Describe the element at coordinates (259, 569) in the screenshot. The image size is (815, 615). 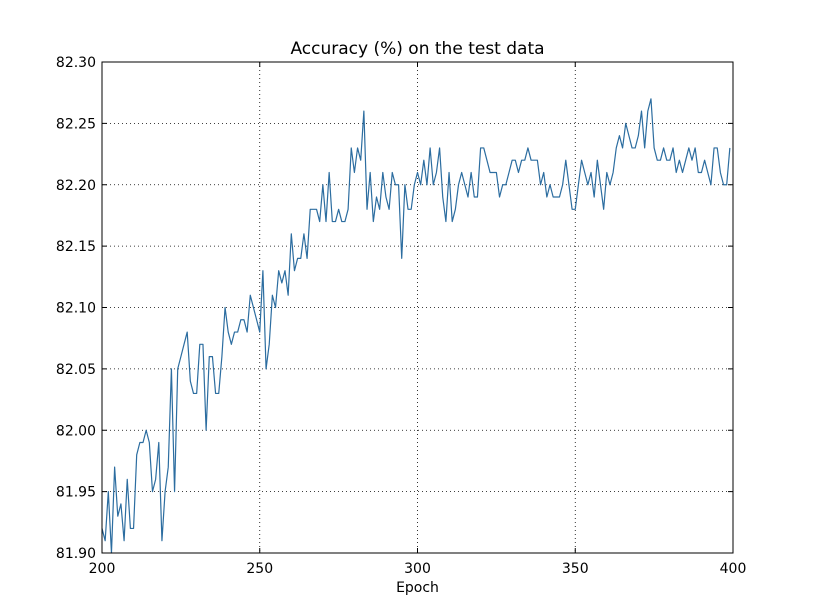
I see `x-tick-label: 250` at that location.